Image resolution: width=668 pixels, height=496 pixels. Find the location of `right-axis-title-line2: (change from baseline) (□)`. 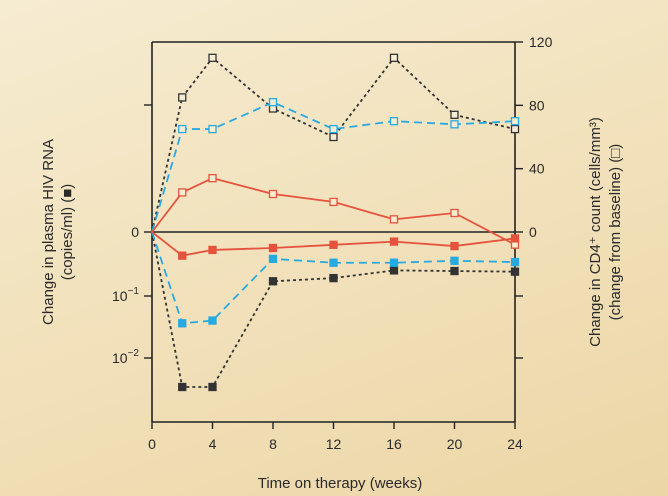

right-axis-title-line2: (change from baseline) (□) is located at coordinates (615, 232).